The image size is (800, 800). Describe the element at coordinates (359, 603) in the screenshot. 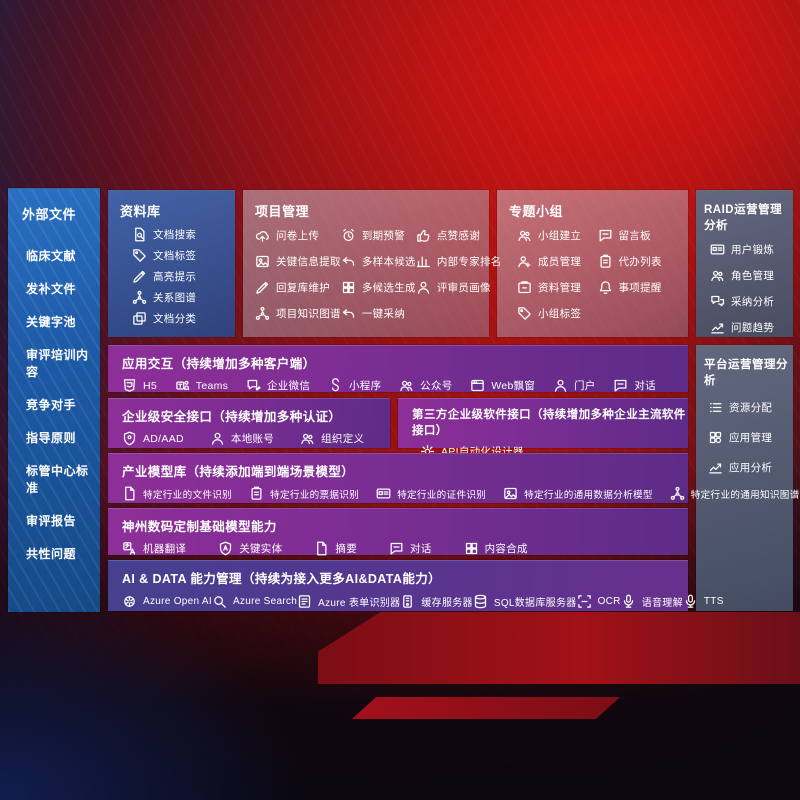

I see `feature-label: Azure 表单识别器` at that location.